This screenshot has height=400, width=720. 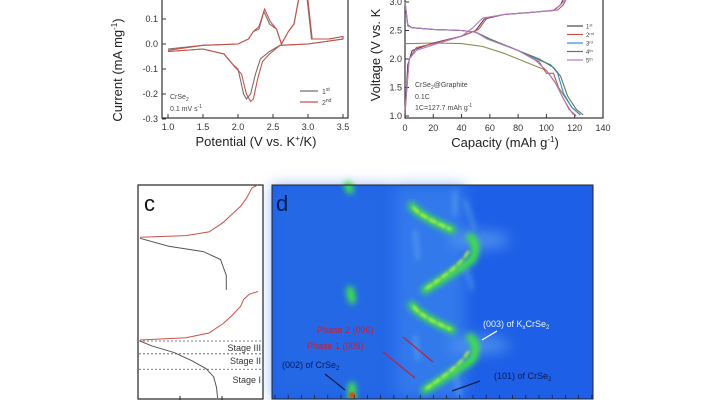 What do you see at coordinates (282, 203) in the screenshot?
I see `panel-d-letter: d` at bounding box center [282, 203].